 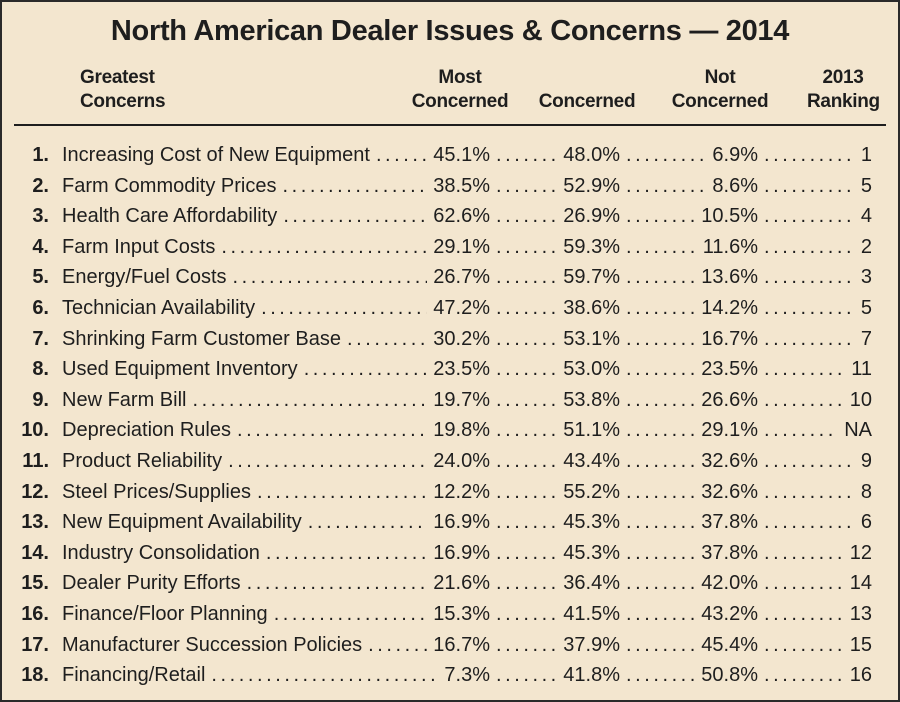 I want to click on concerned-value: 52.9%, so click(x=591, y=185).